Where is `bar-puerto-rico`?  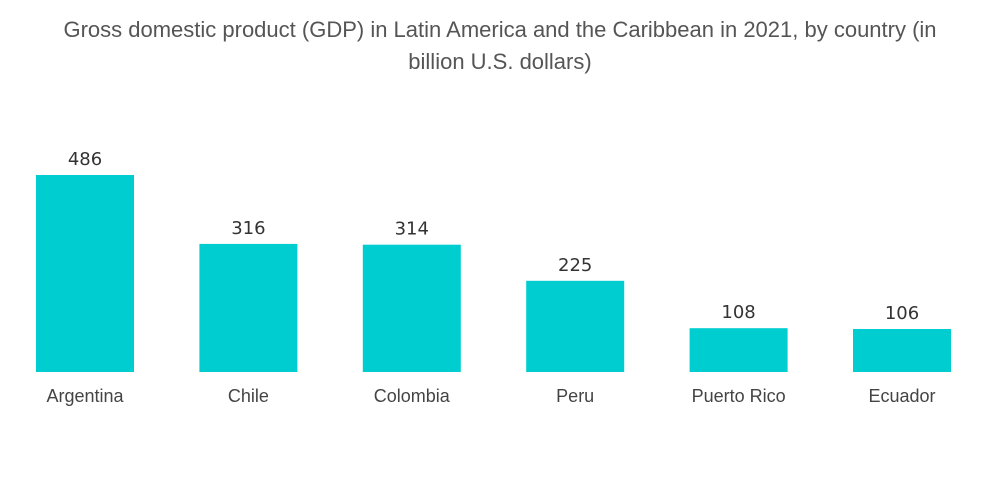
bar-puerto-rico is located at coordinates (738, 350).